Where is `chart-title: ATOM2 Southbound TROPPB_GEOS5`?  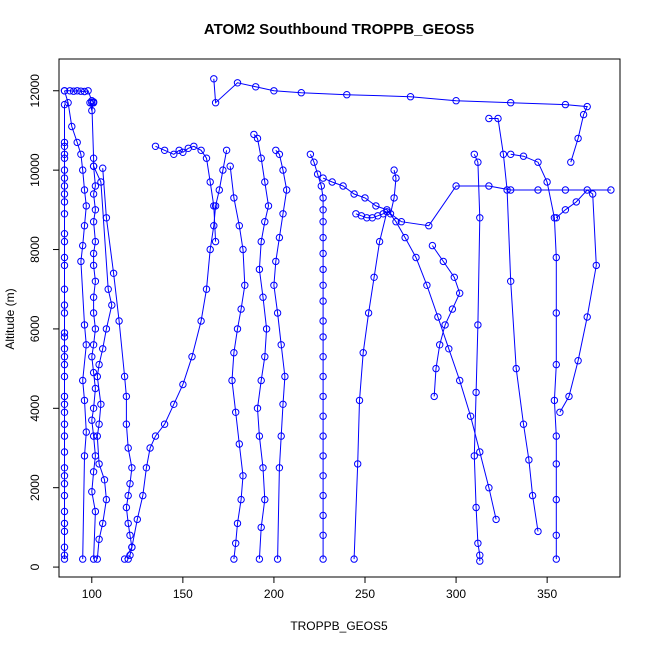
chart-title: ATOM2 Southbound TROPPB_GEOS5 is located at coordinates (339, 29).